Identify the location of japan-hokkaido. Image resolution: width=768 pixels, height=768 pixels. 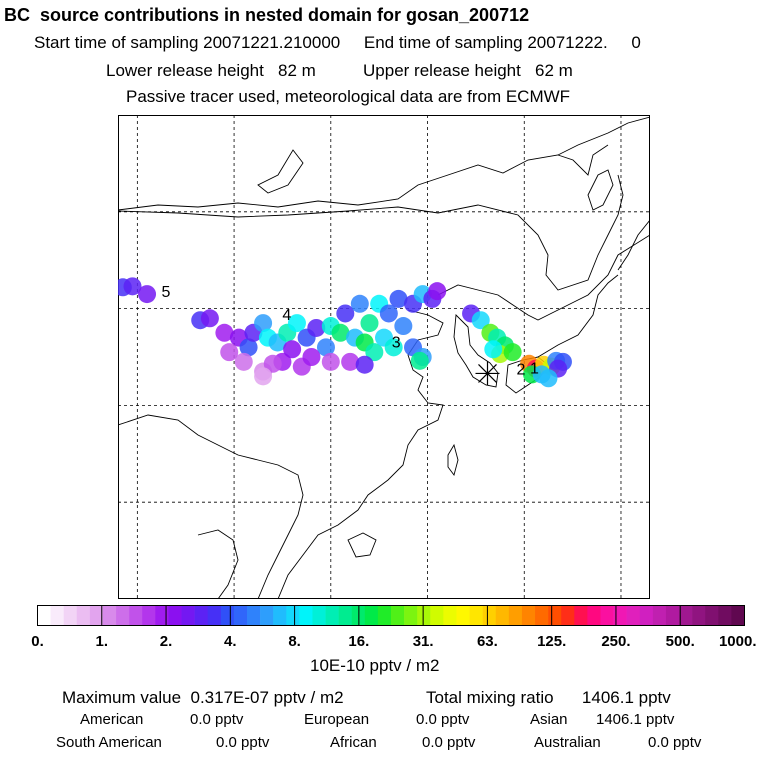
(633, 245).